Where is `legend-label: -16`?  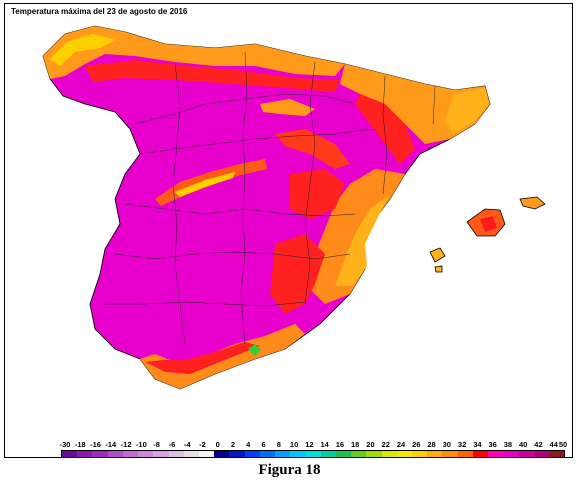
legend-label: -16 is located at coordinates (95, 444).